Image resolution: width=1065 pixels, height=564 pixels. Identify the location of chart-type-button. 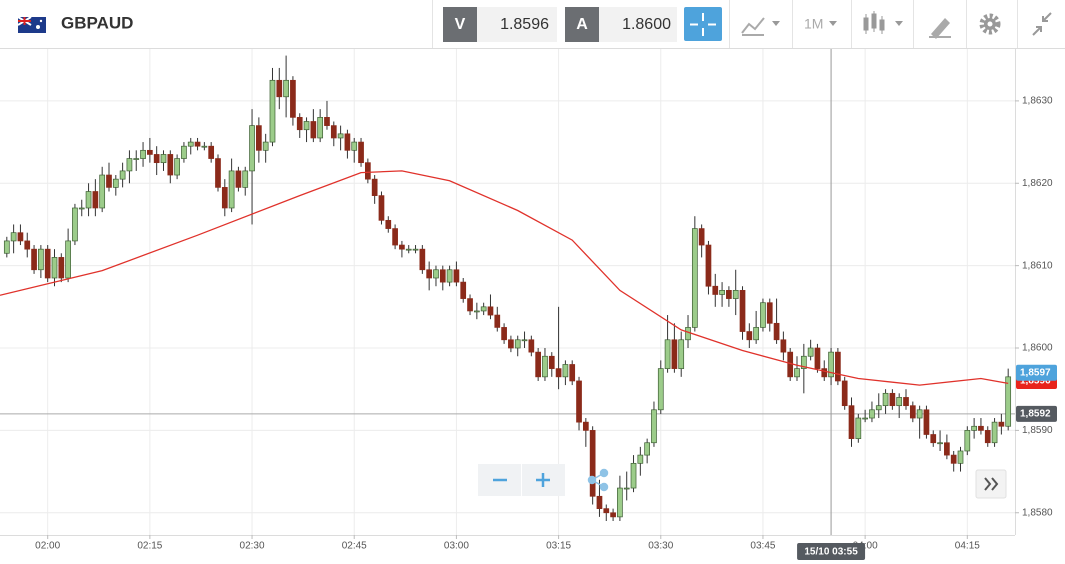
(760, 26).